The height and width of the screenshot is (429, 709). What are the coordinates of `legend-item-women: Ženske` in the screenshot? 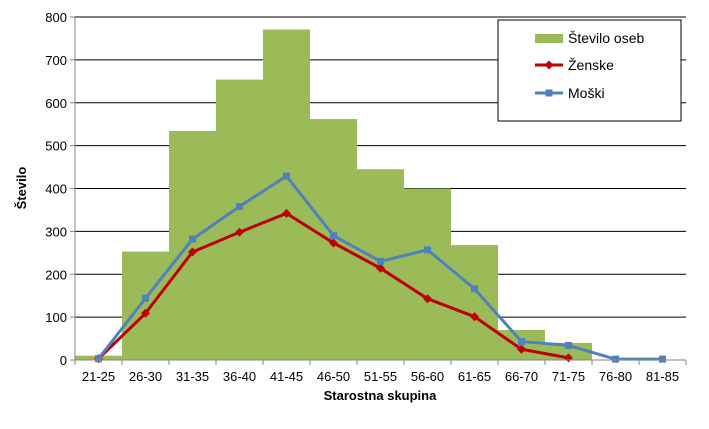 It's located at (574, 65).